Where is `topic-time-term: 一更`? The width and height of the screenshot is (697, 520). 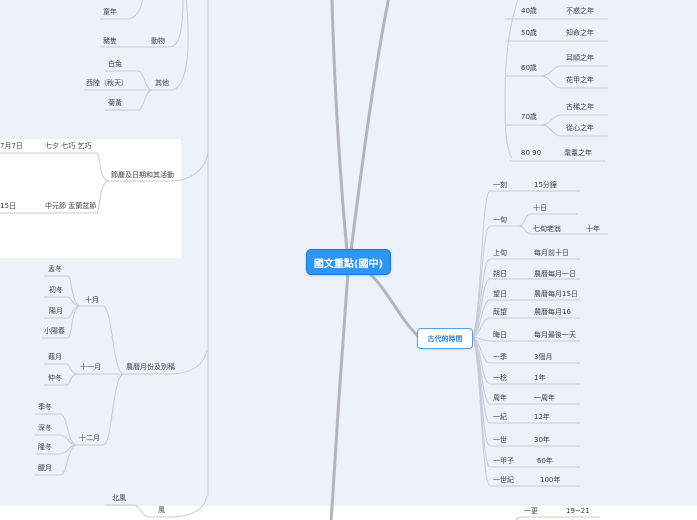
topic-time-term: 一更 is located at coordinates (531, 511).